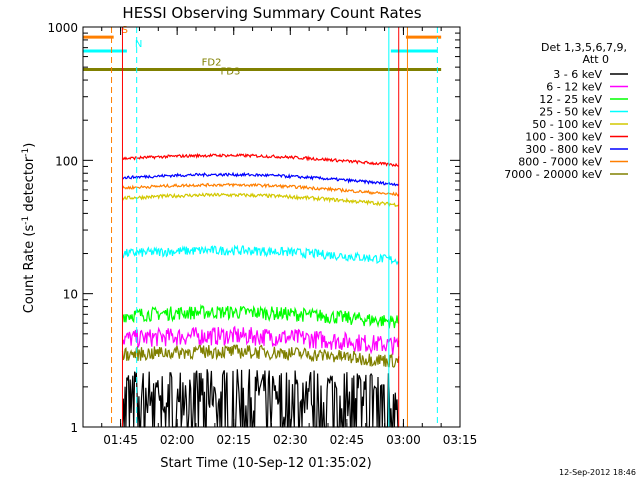 The width and height of the screenshot is (640, 480). Describe the element at coordinates (596, 59) in the screenshot. I see `legend-header-line-2: Att 0` at that location.